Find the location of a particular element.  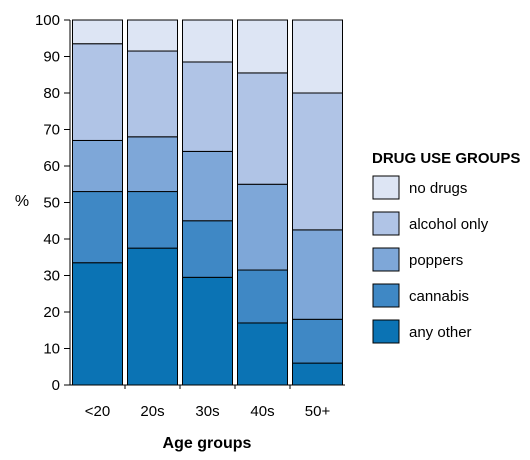

x-tick-label: 50+ is located at coordinates (318, 411).